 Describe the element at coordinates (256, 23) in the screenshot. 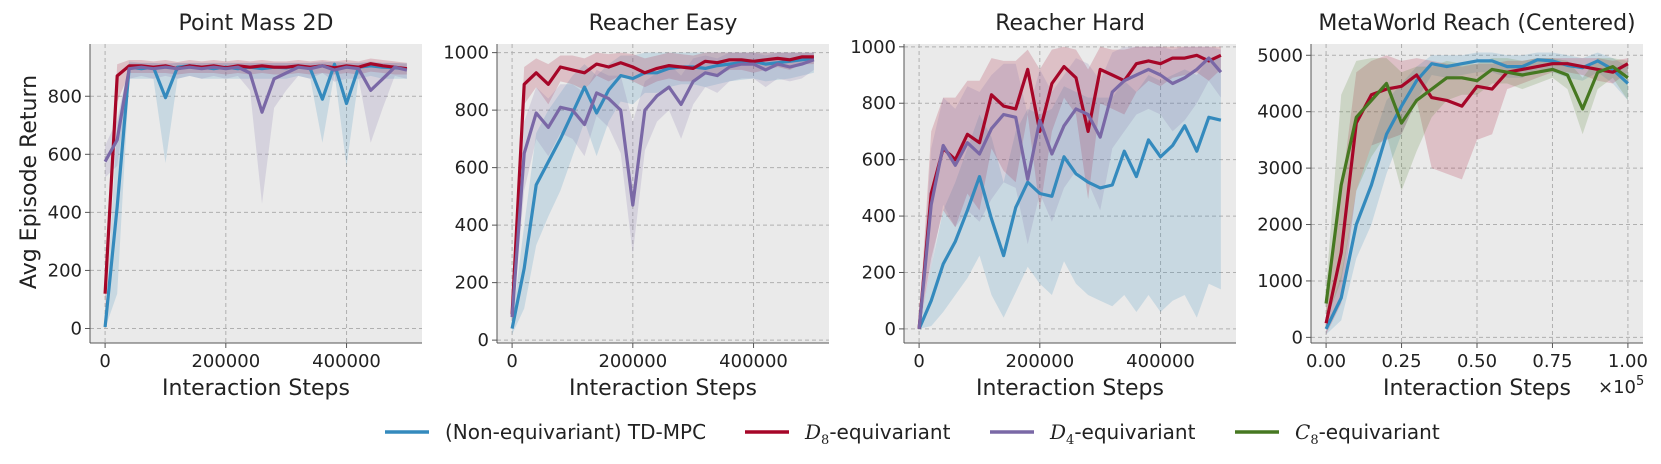

I see `chart-title: Point Mass 2D` at that location.